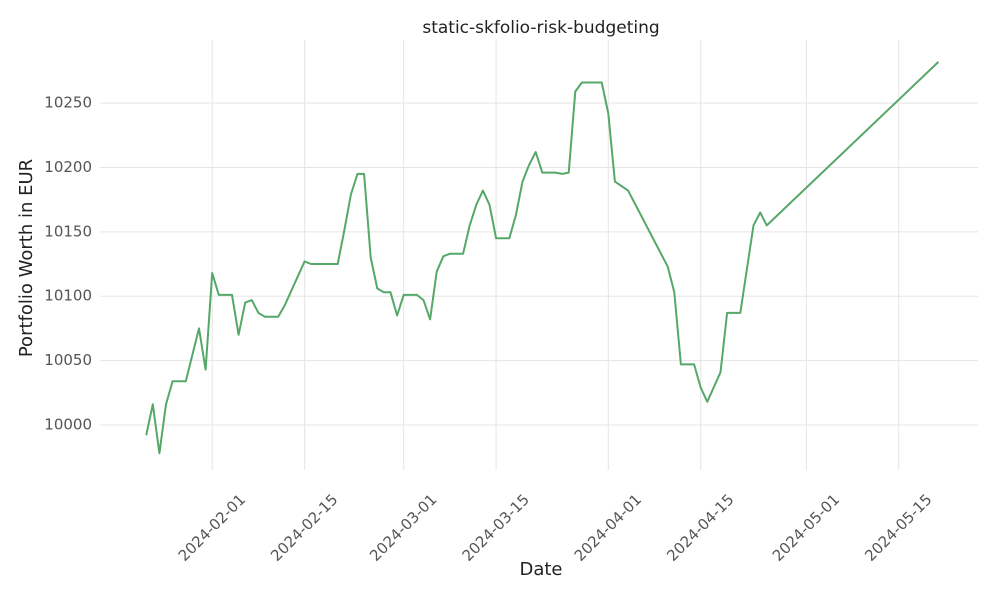  Describe the element at coordinates (806, 527) in the screenshot. I see `x-tick-label: 2024-05-01` at that location.